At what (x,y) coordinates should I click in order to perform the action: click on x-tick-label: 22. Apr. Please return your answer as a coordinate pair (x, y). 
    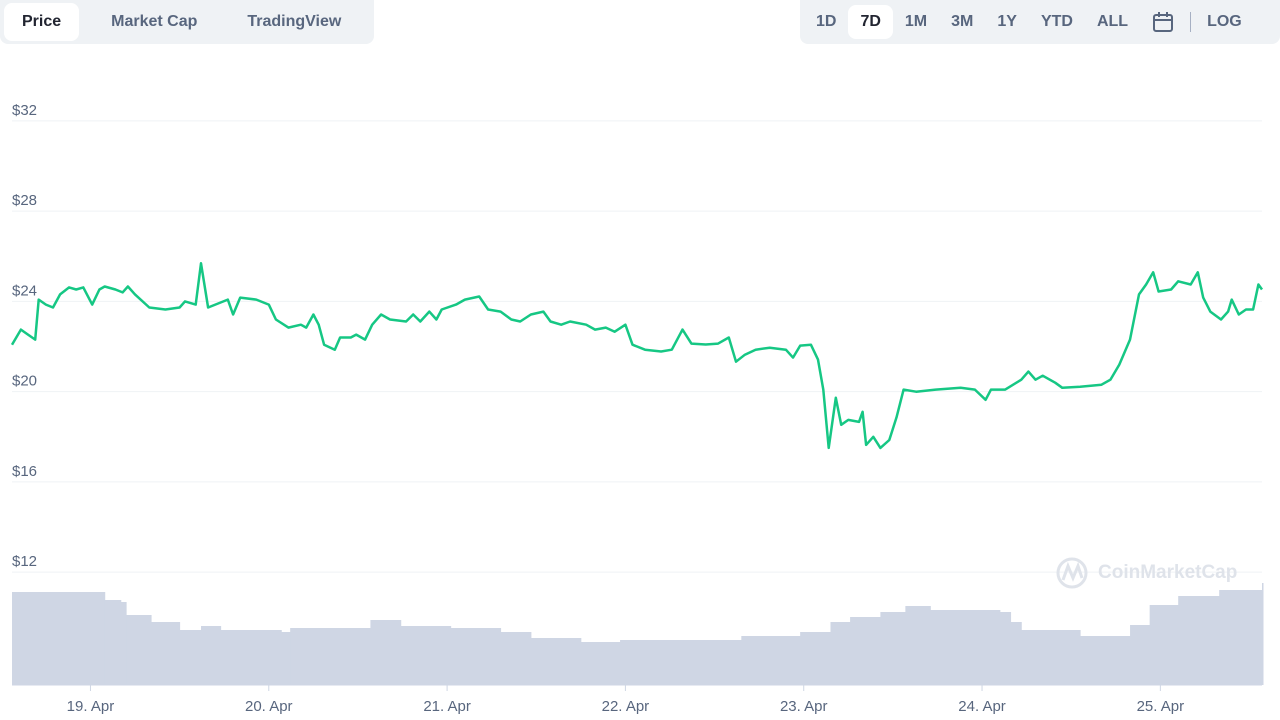
    Looking at the image, I should click on (626, 706).